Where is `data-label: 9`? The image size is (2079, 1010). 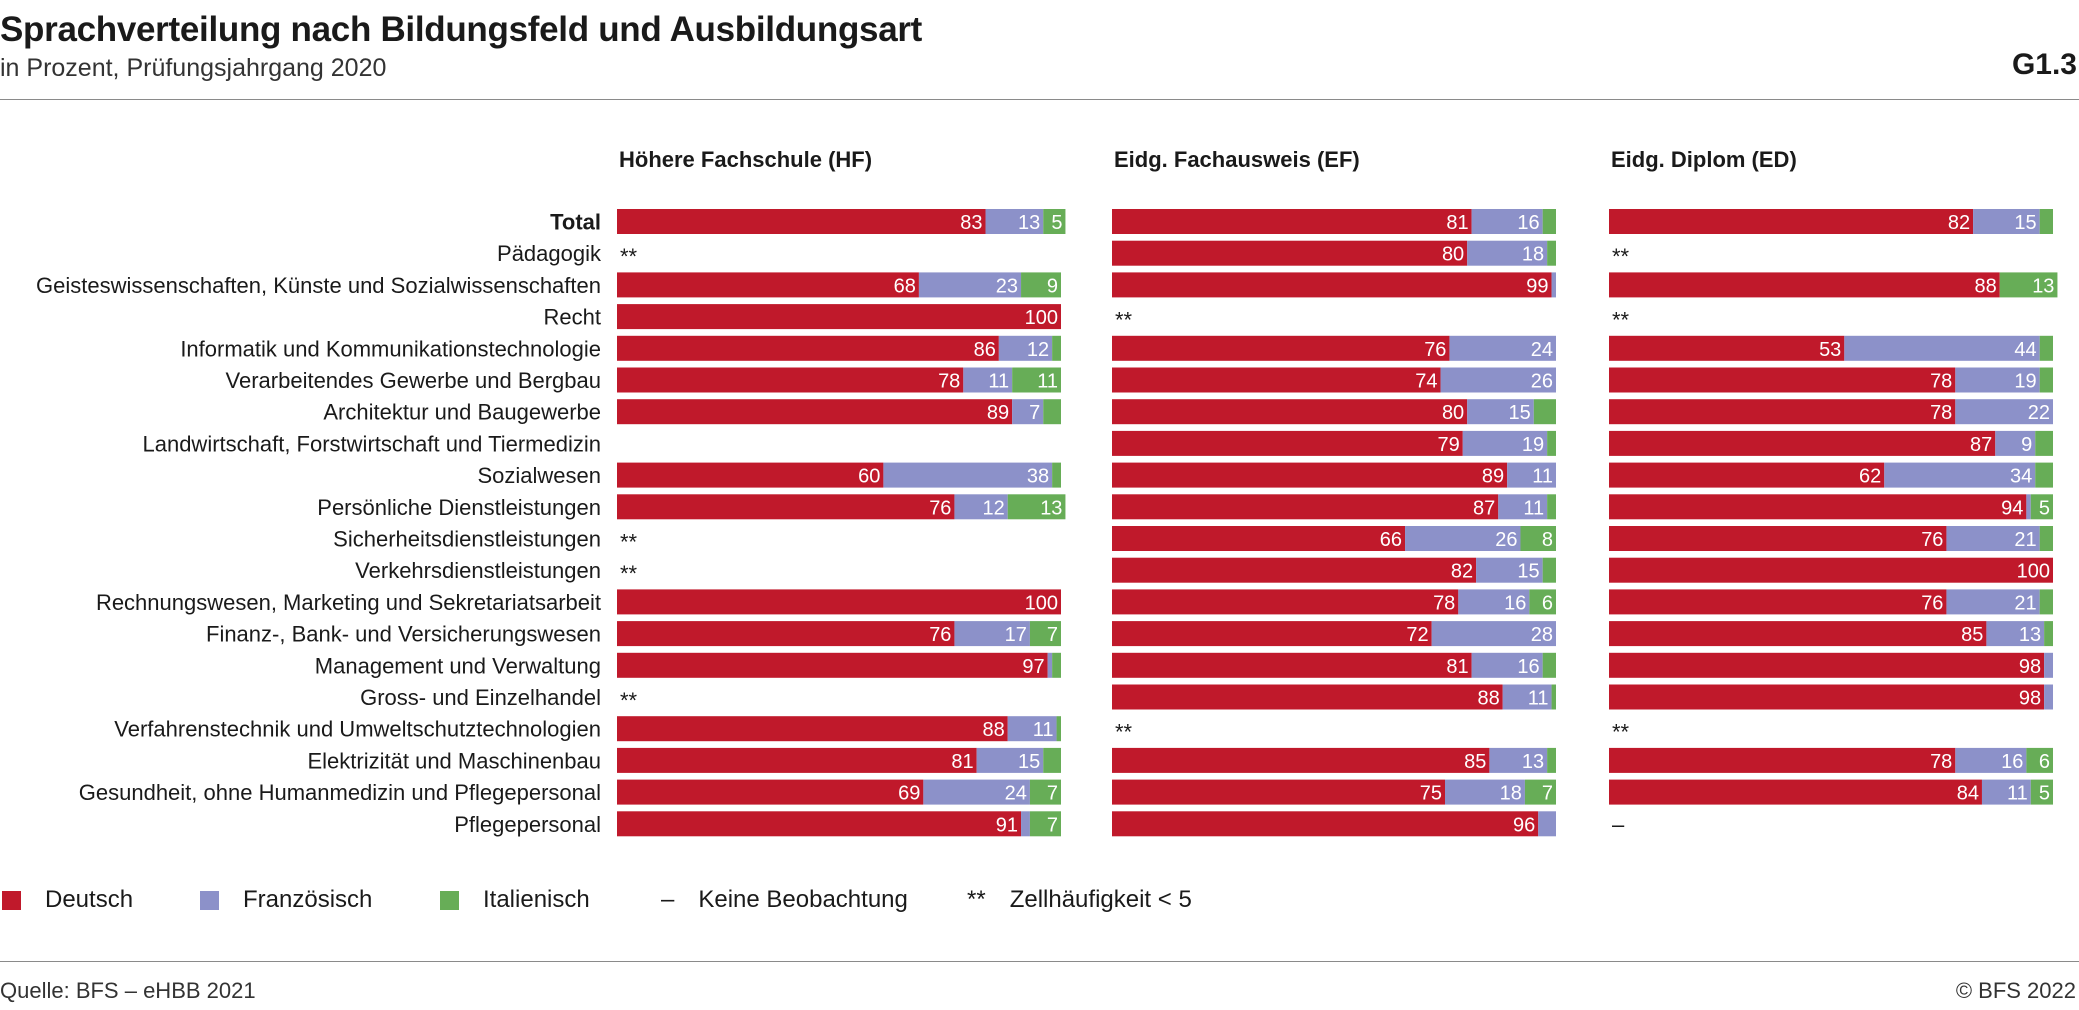 data-label: 9 is located at coordinates (1052, 286).